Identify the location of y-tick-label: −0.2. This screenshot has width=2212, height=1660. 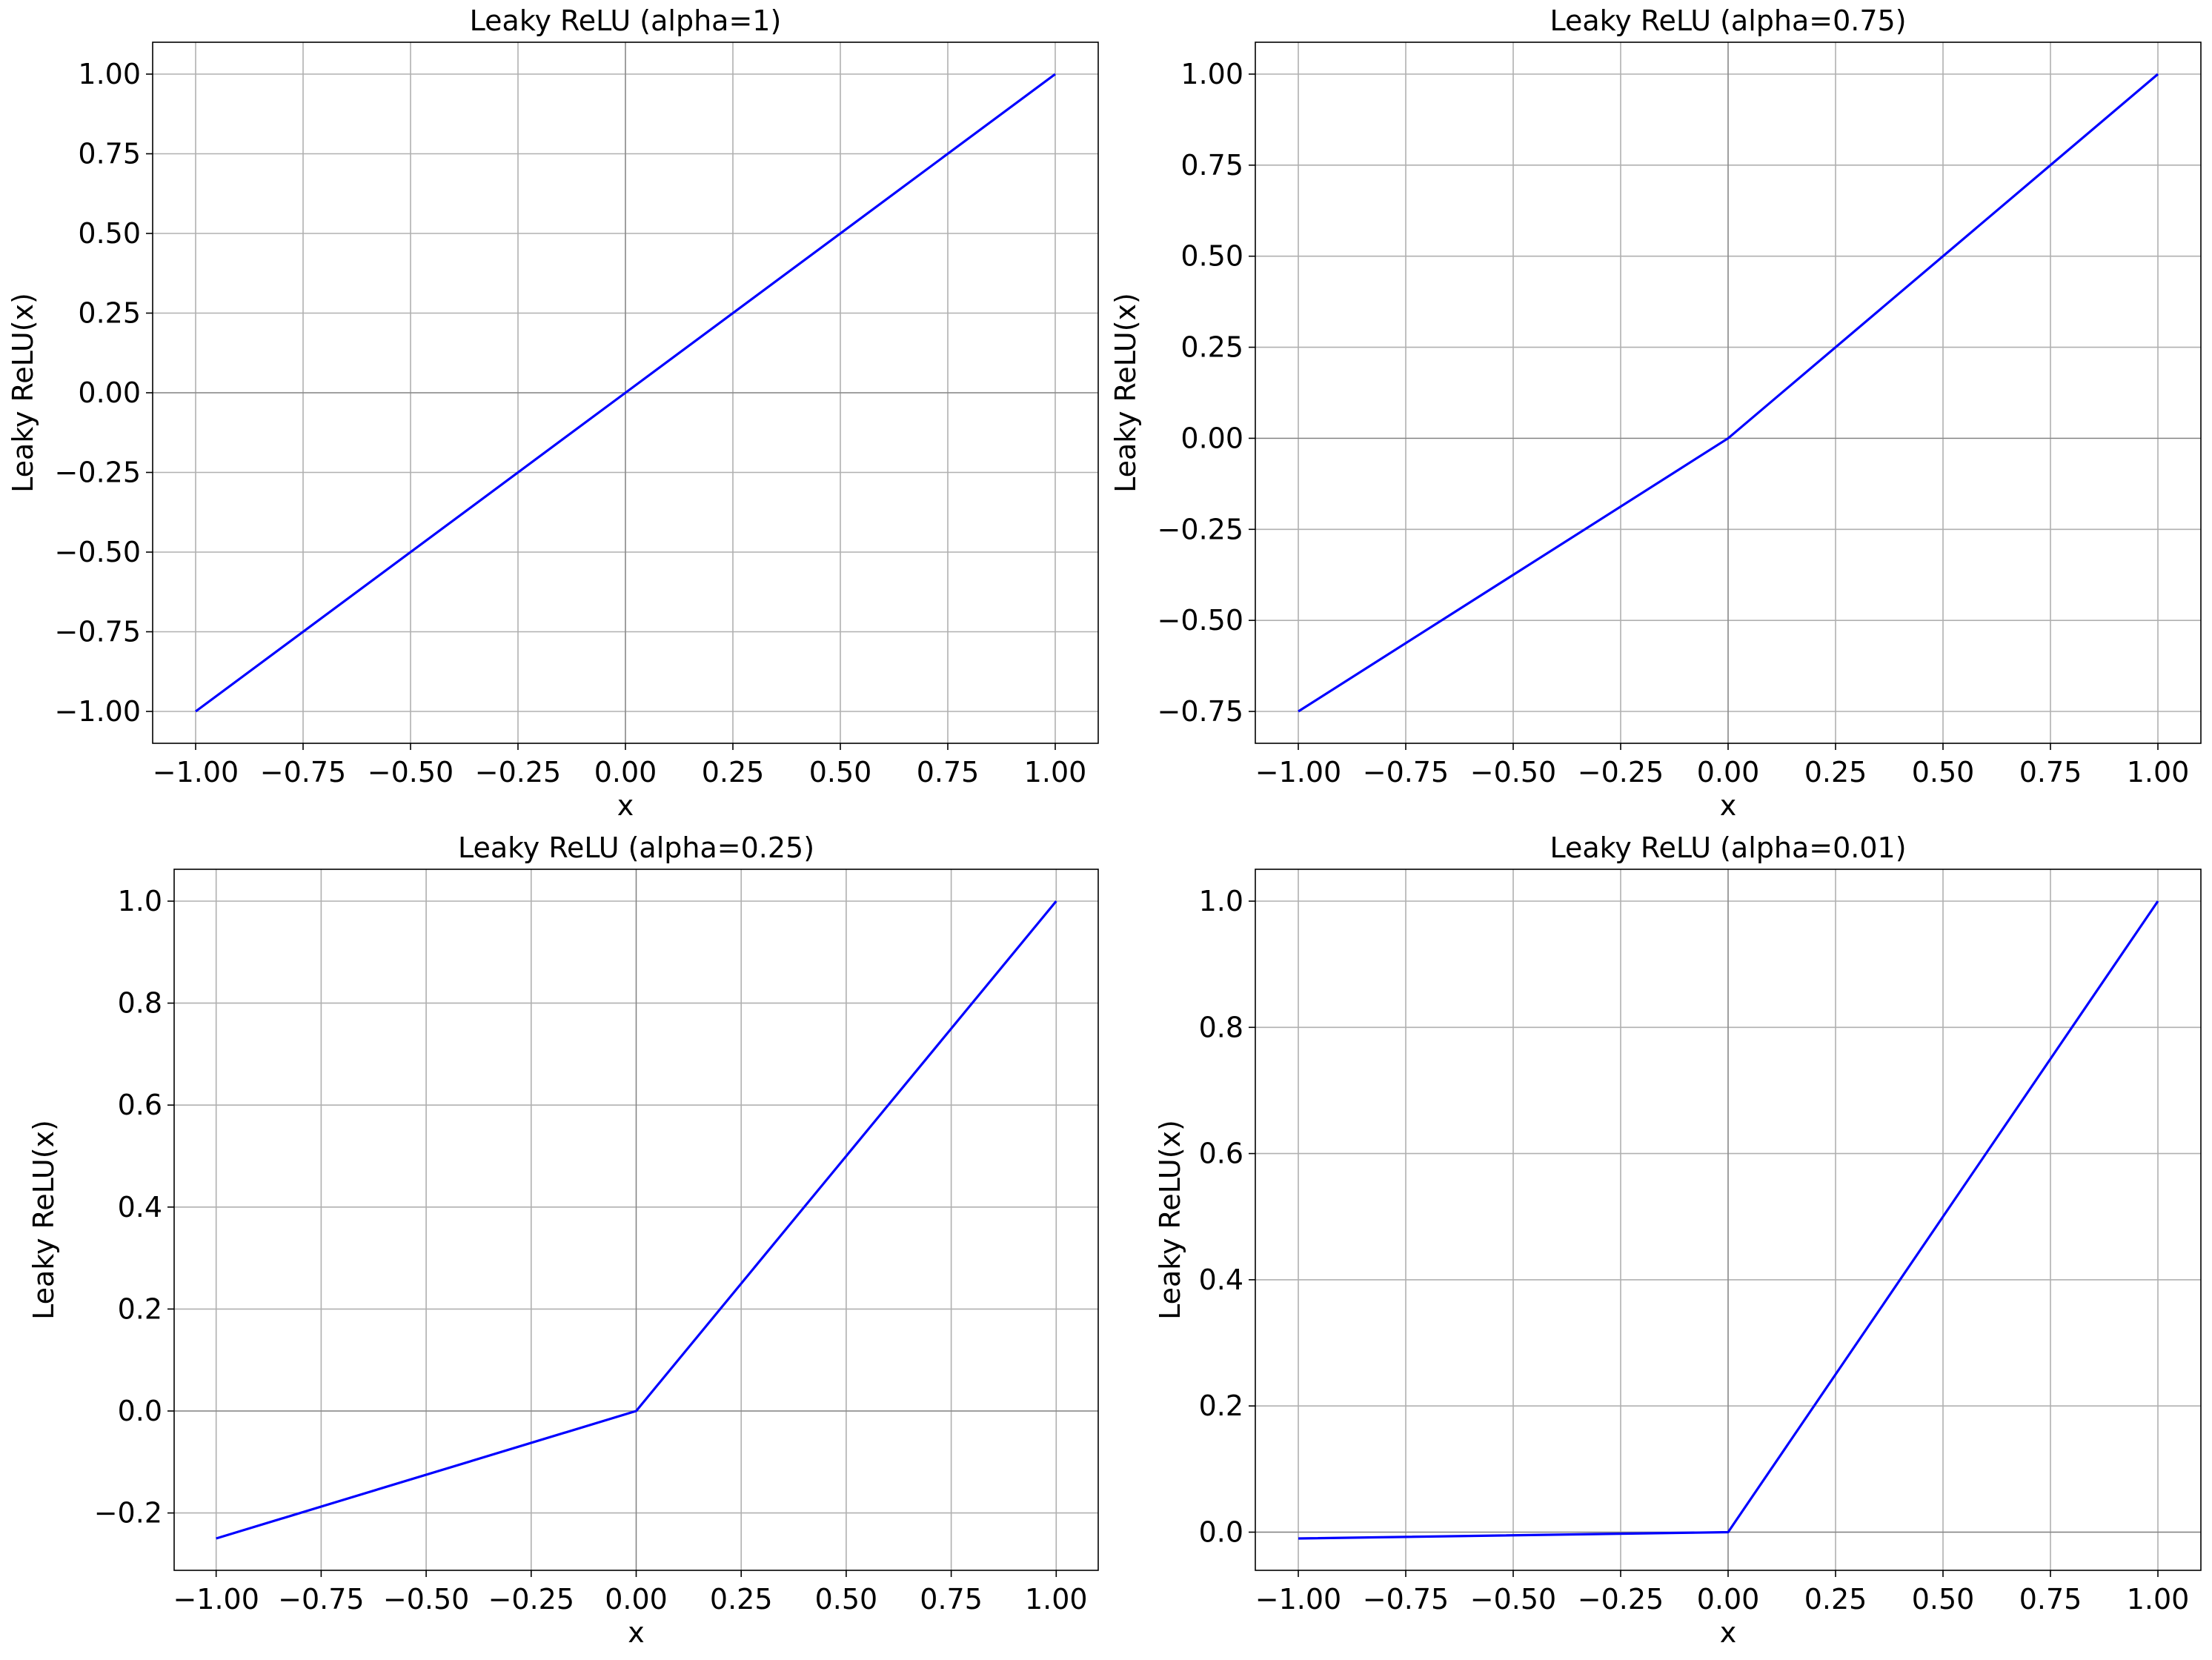
(128, 1513).